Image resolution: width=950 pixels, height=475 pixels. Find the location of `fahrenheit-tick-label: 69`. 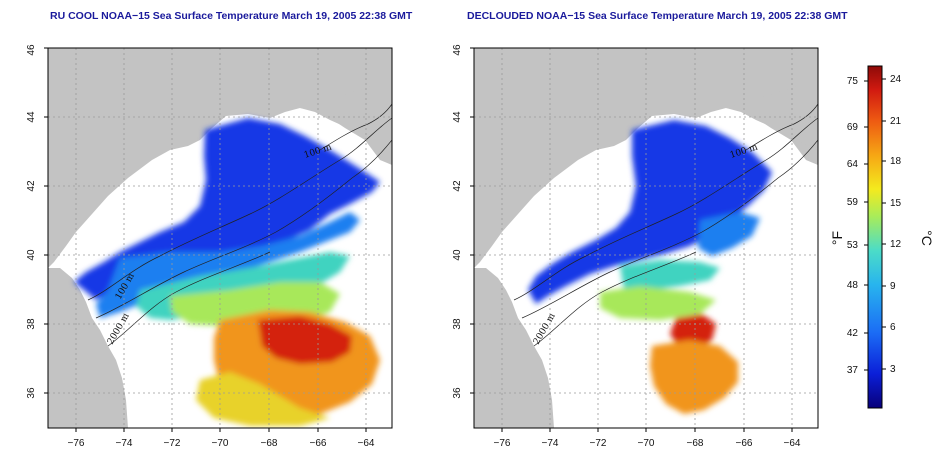

fahrenheit-tick-label: 69 is located at coordinates (853, 127).